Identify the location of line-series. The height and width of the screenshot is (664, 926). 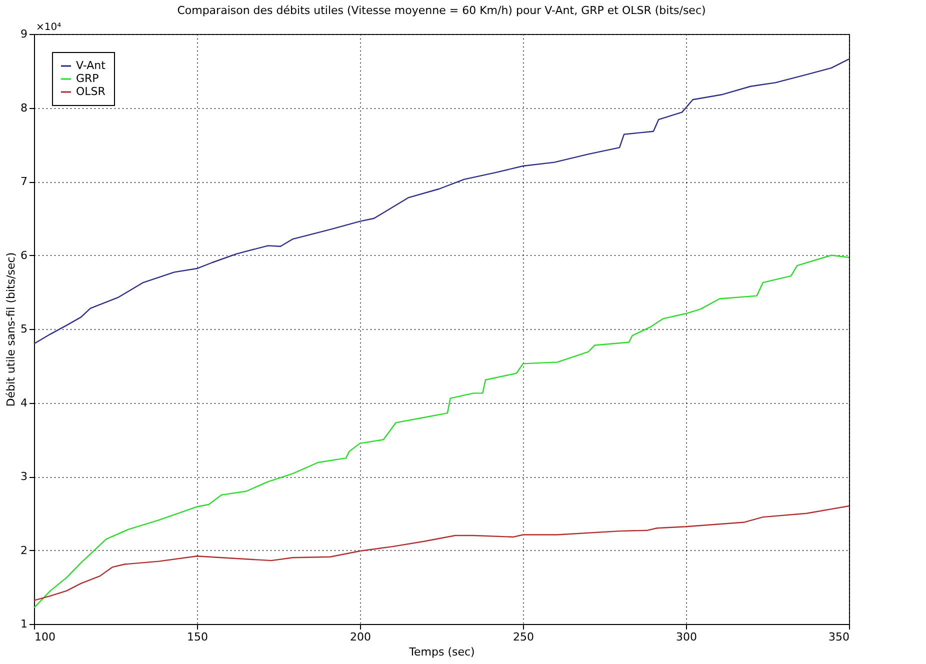
(441, 553).